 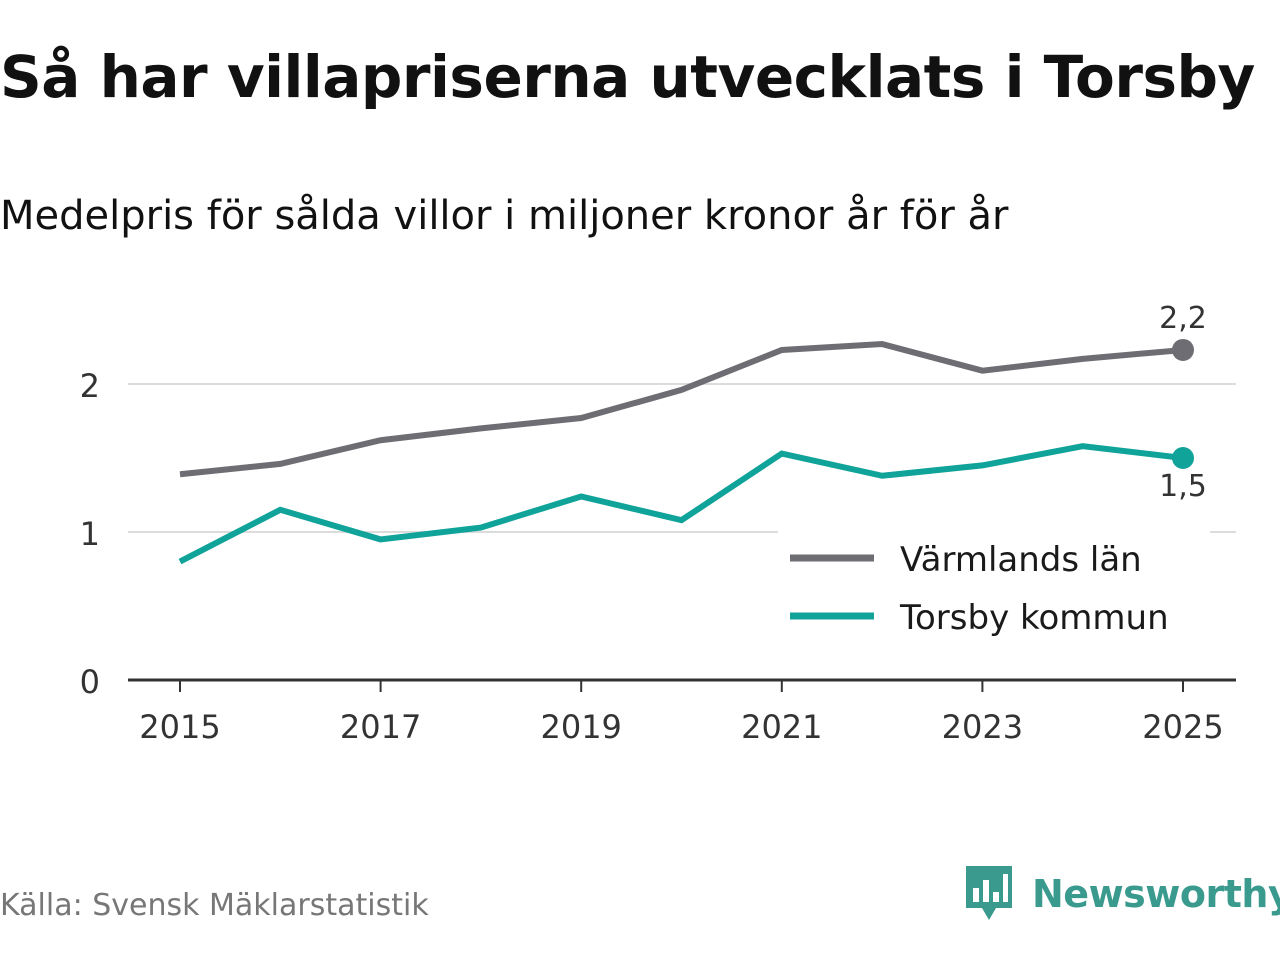 I want to click on data-labels: 2,2 1,5, so click(x=1183, y=402).